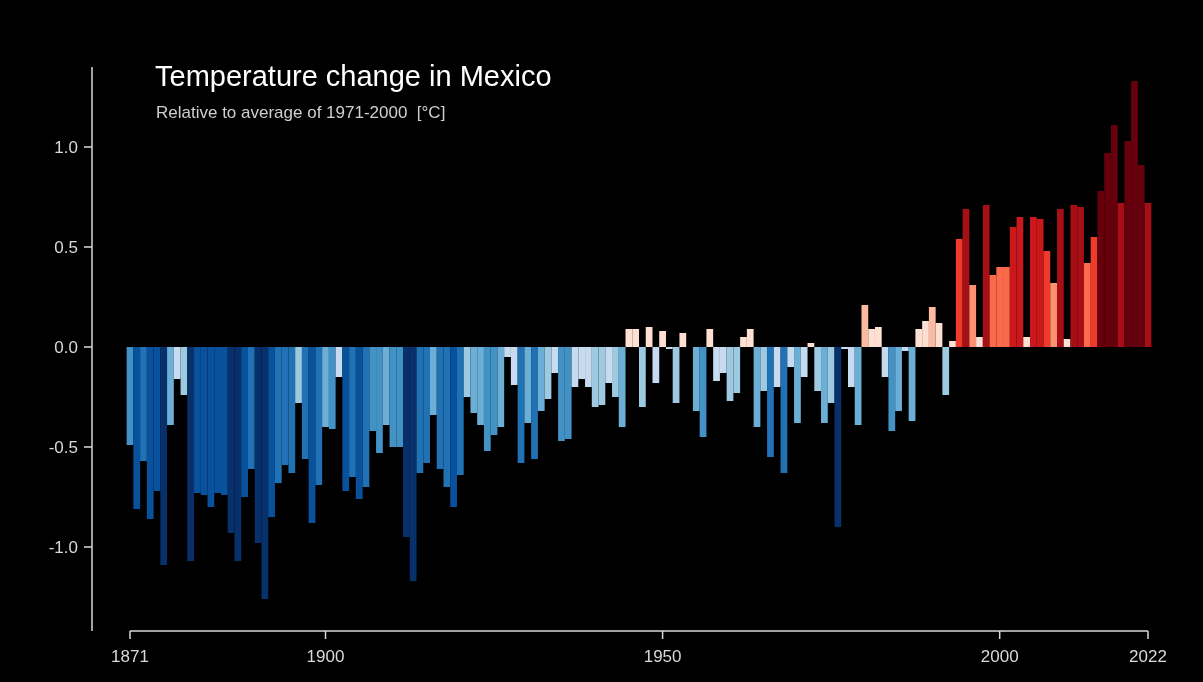 This screenshot has width=1203, height=682. I want to click on x-tick-label: 1871, so click(130, 656).